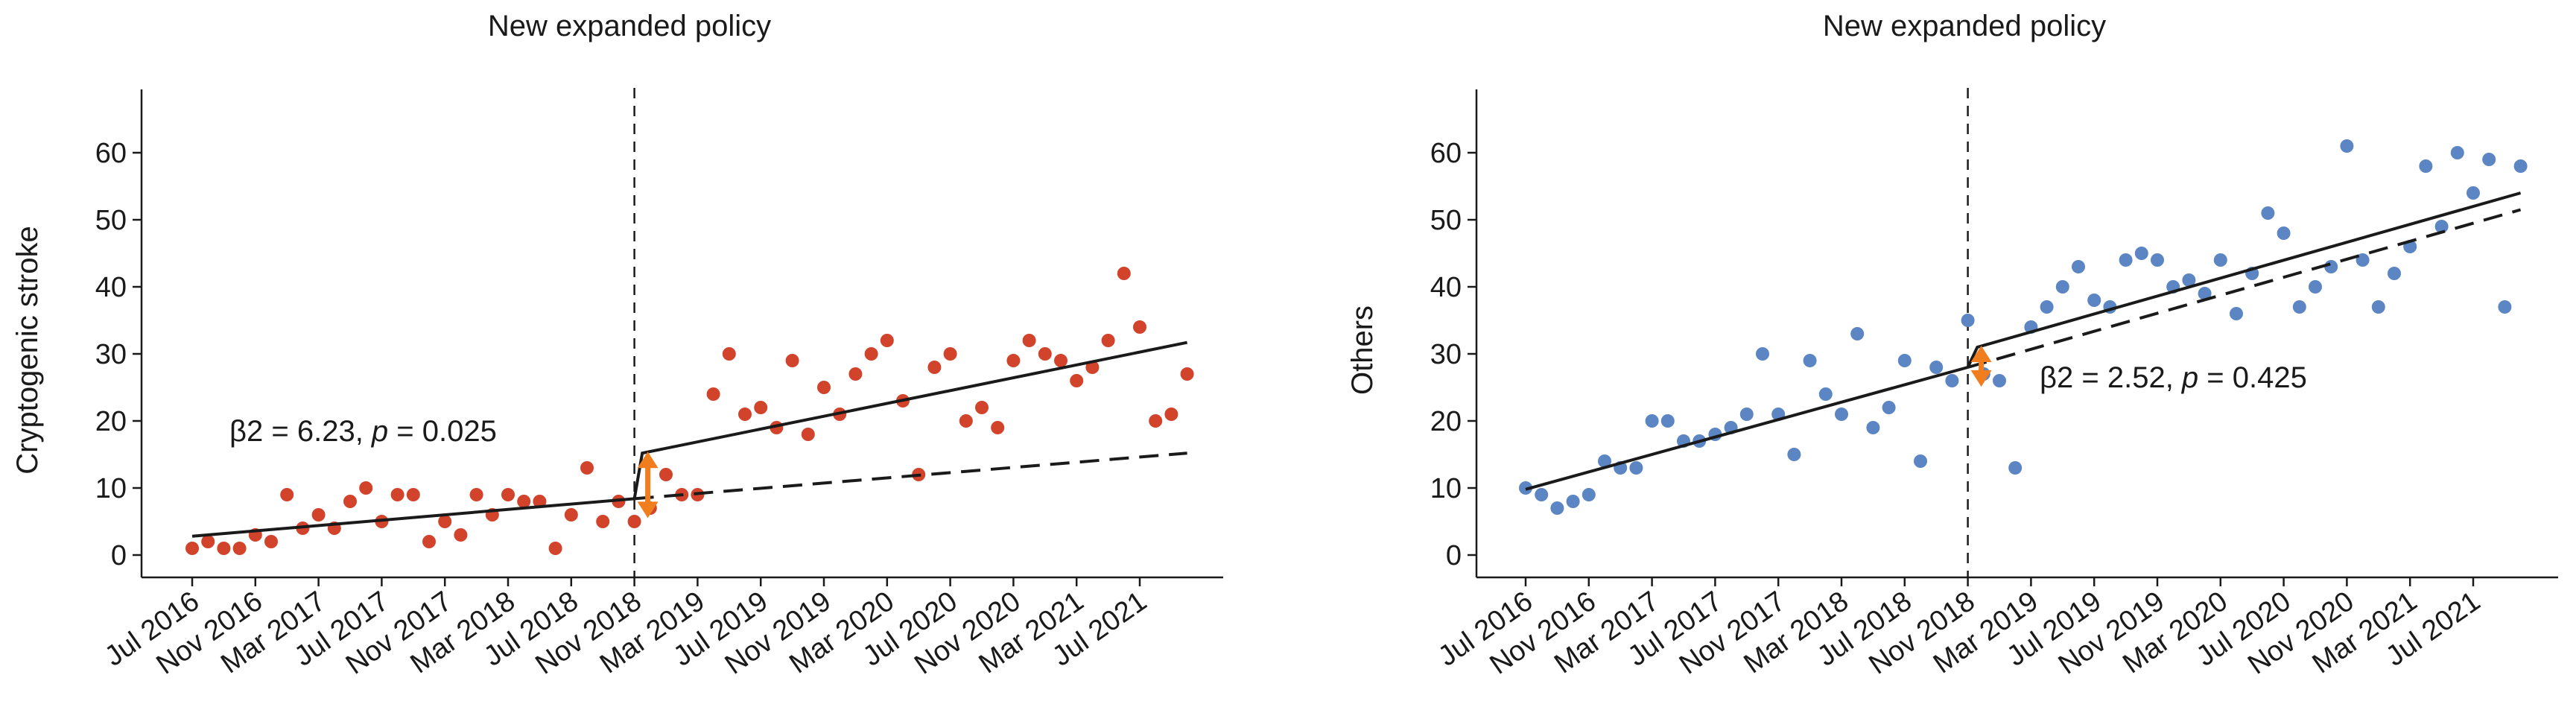 This screenshot has height=710, width=2576. What do you see at coordinates (111, 153) in the screenshot?
I see `y-tick-label: 60` at bounding box center [111, 153].